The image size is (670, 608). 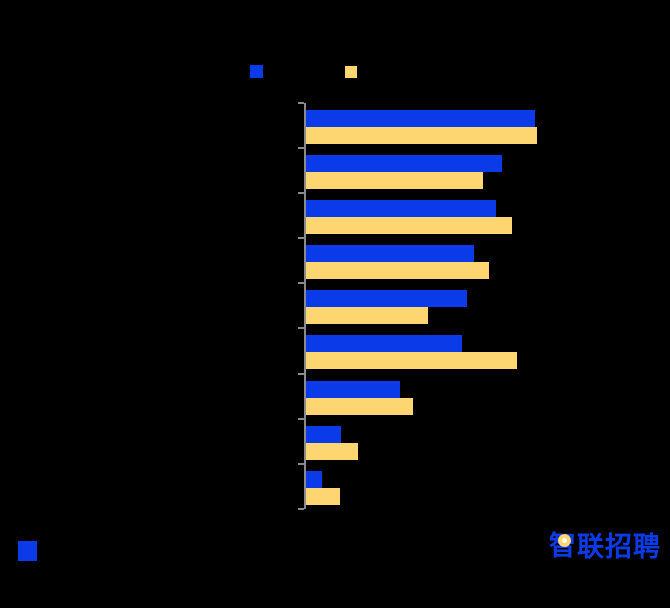 I want to click on legend-swatch-blue, so click(x=256, y=71).